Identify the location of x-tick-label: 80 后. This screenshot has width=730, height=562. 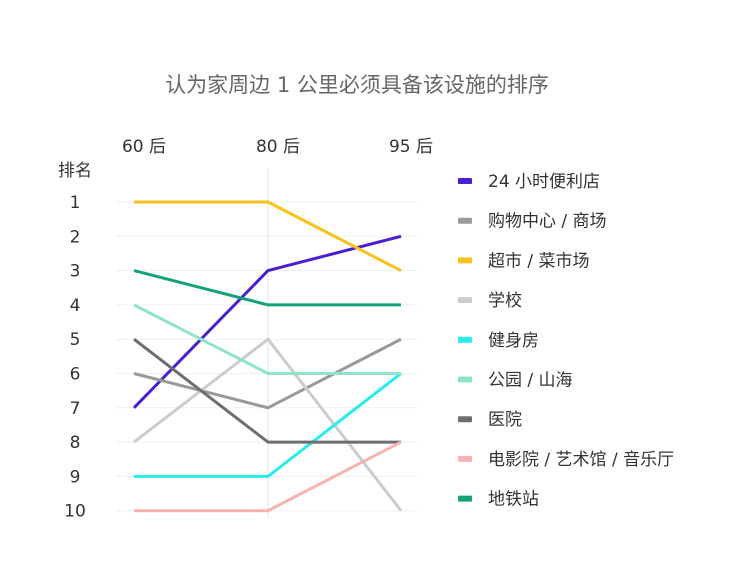
(278, 147).